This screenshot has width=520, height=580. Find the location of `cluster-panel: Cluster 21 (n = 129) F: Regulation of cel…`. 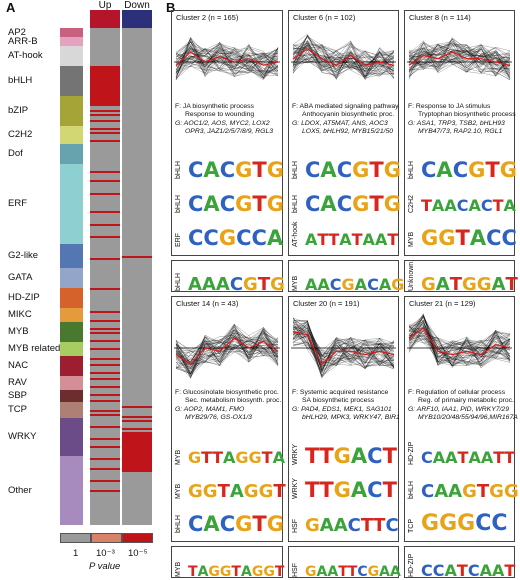

cluster-panel: Cluster 21 (n = 129) F: Regulation of cel… is located at coordinates (461, 419).